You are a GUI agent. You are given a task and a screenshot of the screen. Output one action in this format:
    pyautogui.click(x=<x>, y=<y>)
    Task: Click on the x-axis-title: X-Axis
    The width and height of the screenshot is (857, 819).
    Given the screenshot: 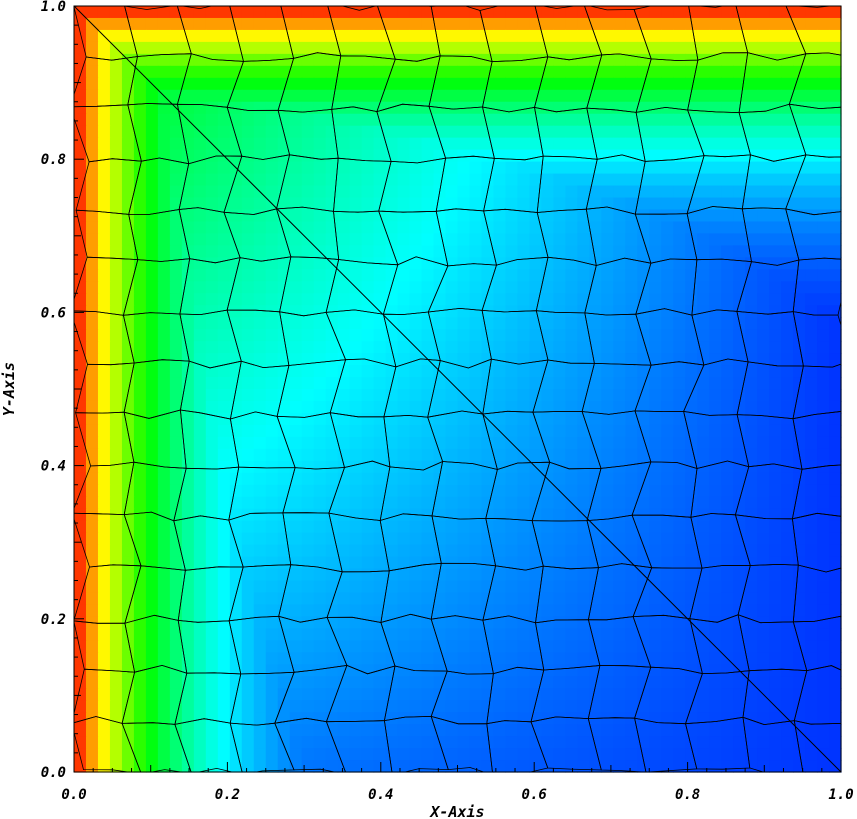 What is the action you would take?
    pyautogui.click(x=456, y=811)
    